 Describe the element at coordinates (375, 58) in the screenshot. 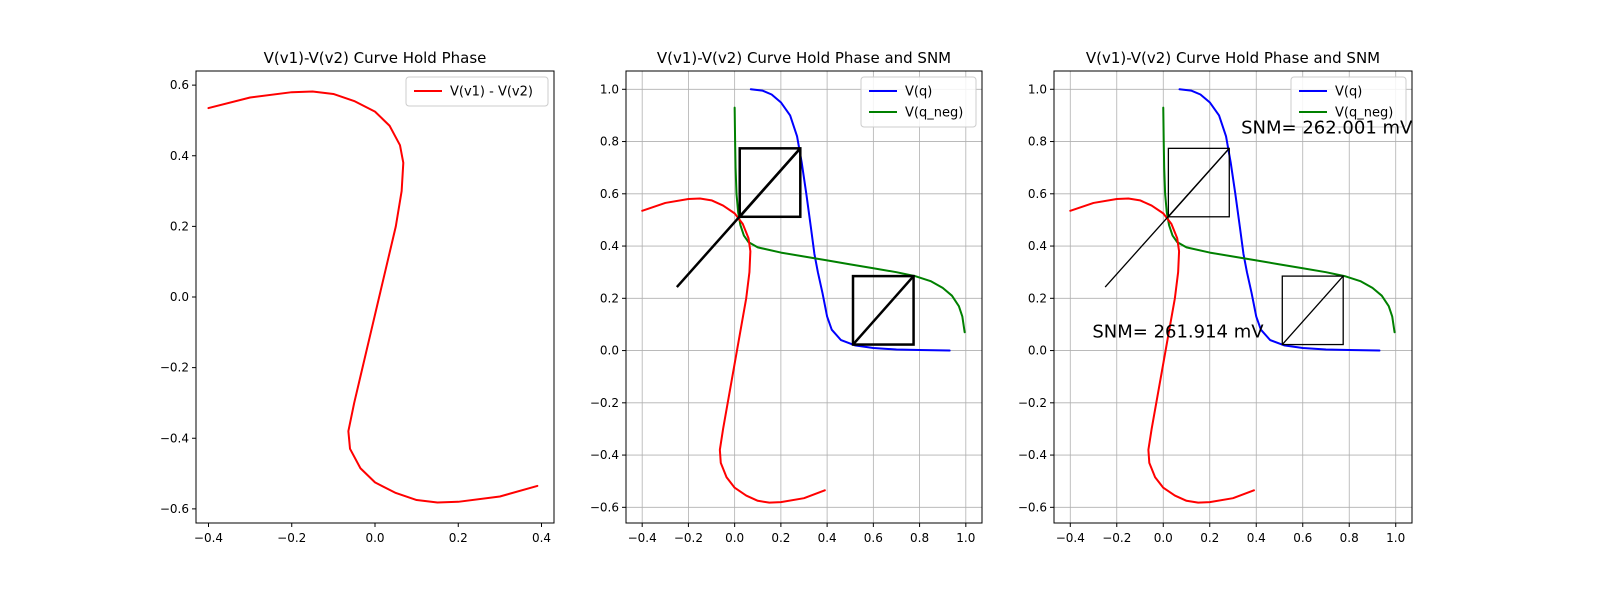

I see `chart-title: V(v1)-V(v2) Curve Hold Phase` at that location.